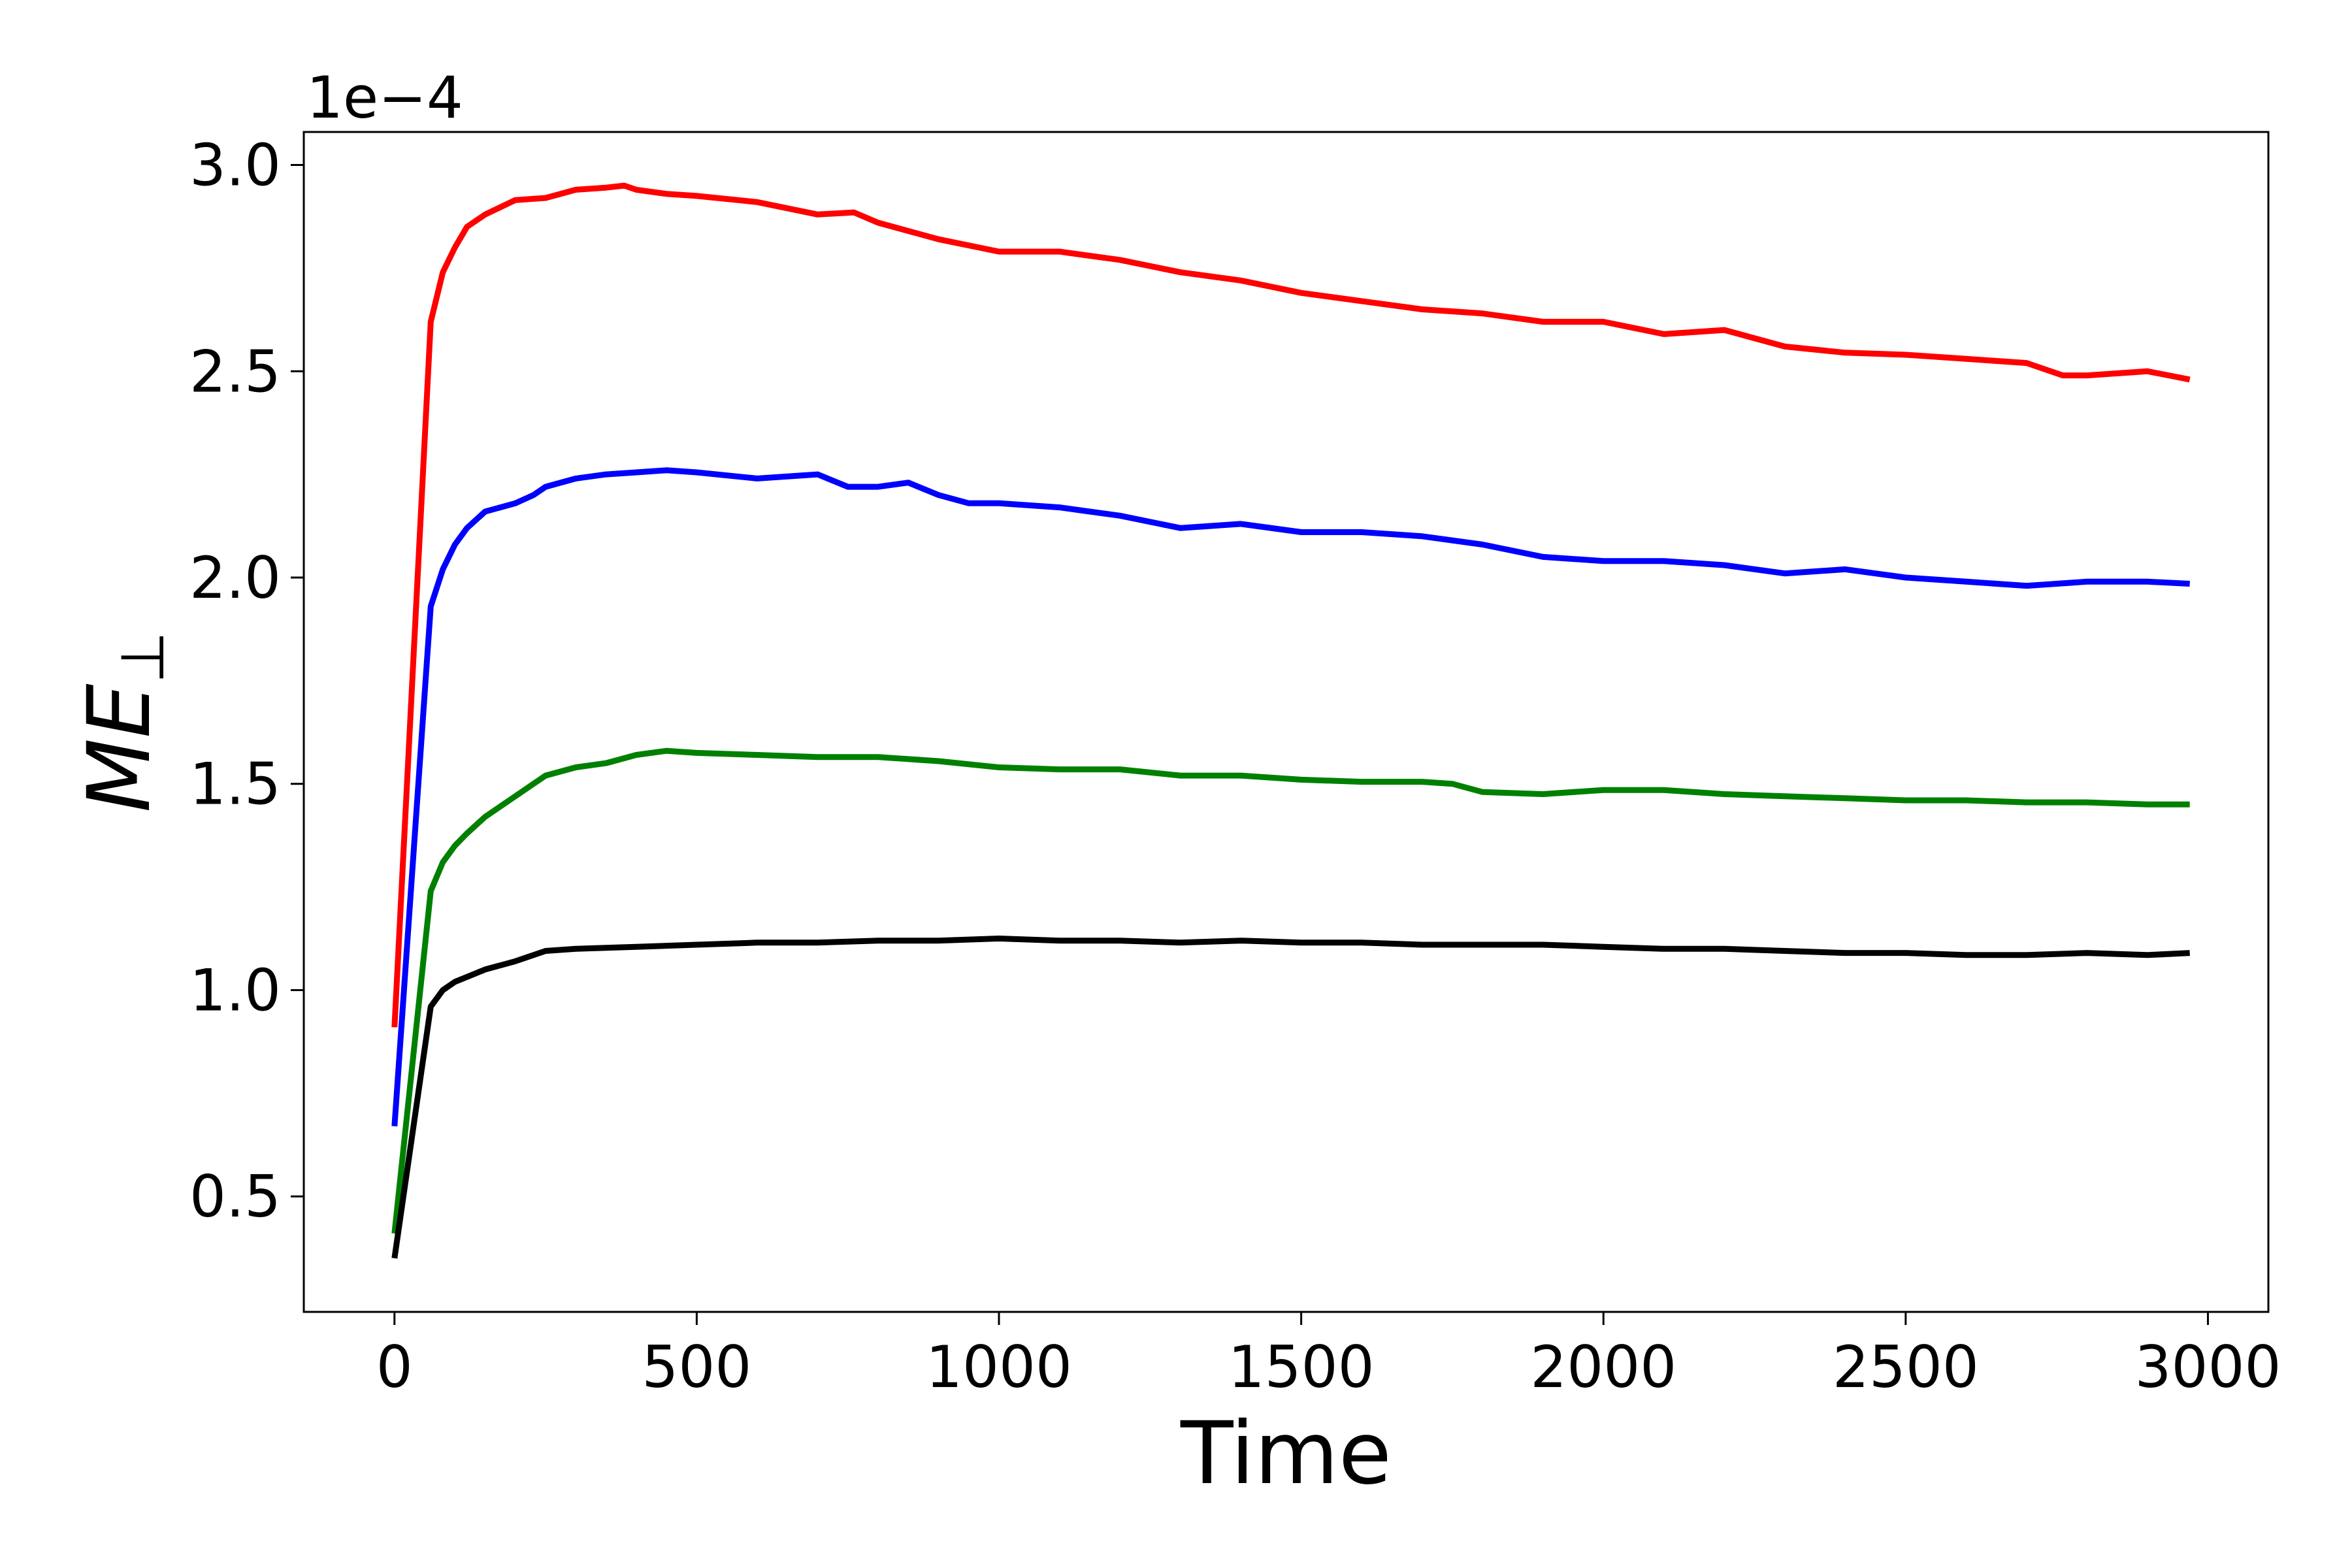  I want to click on y-axis-label-group: ME⊥, so click(123, 721).